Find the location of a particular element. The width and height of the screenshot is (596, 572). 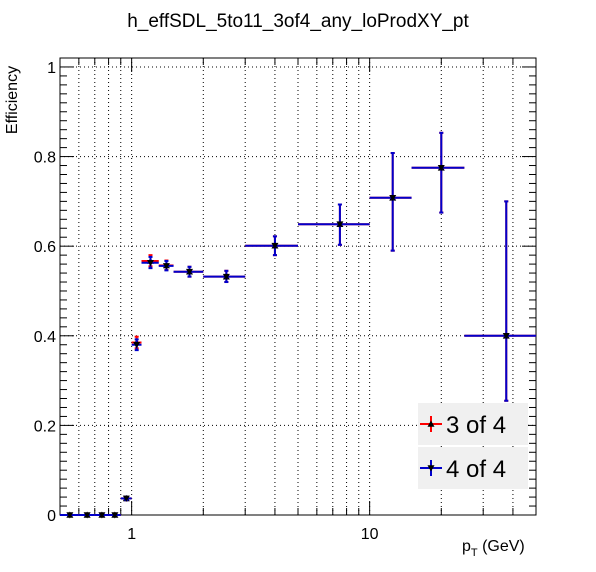

y-tick-label: 0.8 is located at coordinates (45, 158).